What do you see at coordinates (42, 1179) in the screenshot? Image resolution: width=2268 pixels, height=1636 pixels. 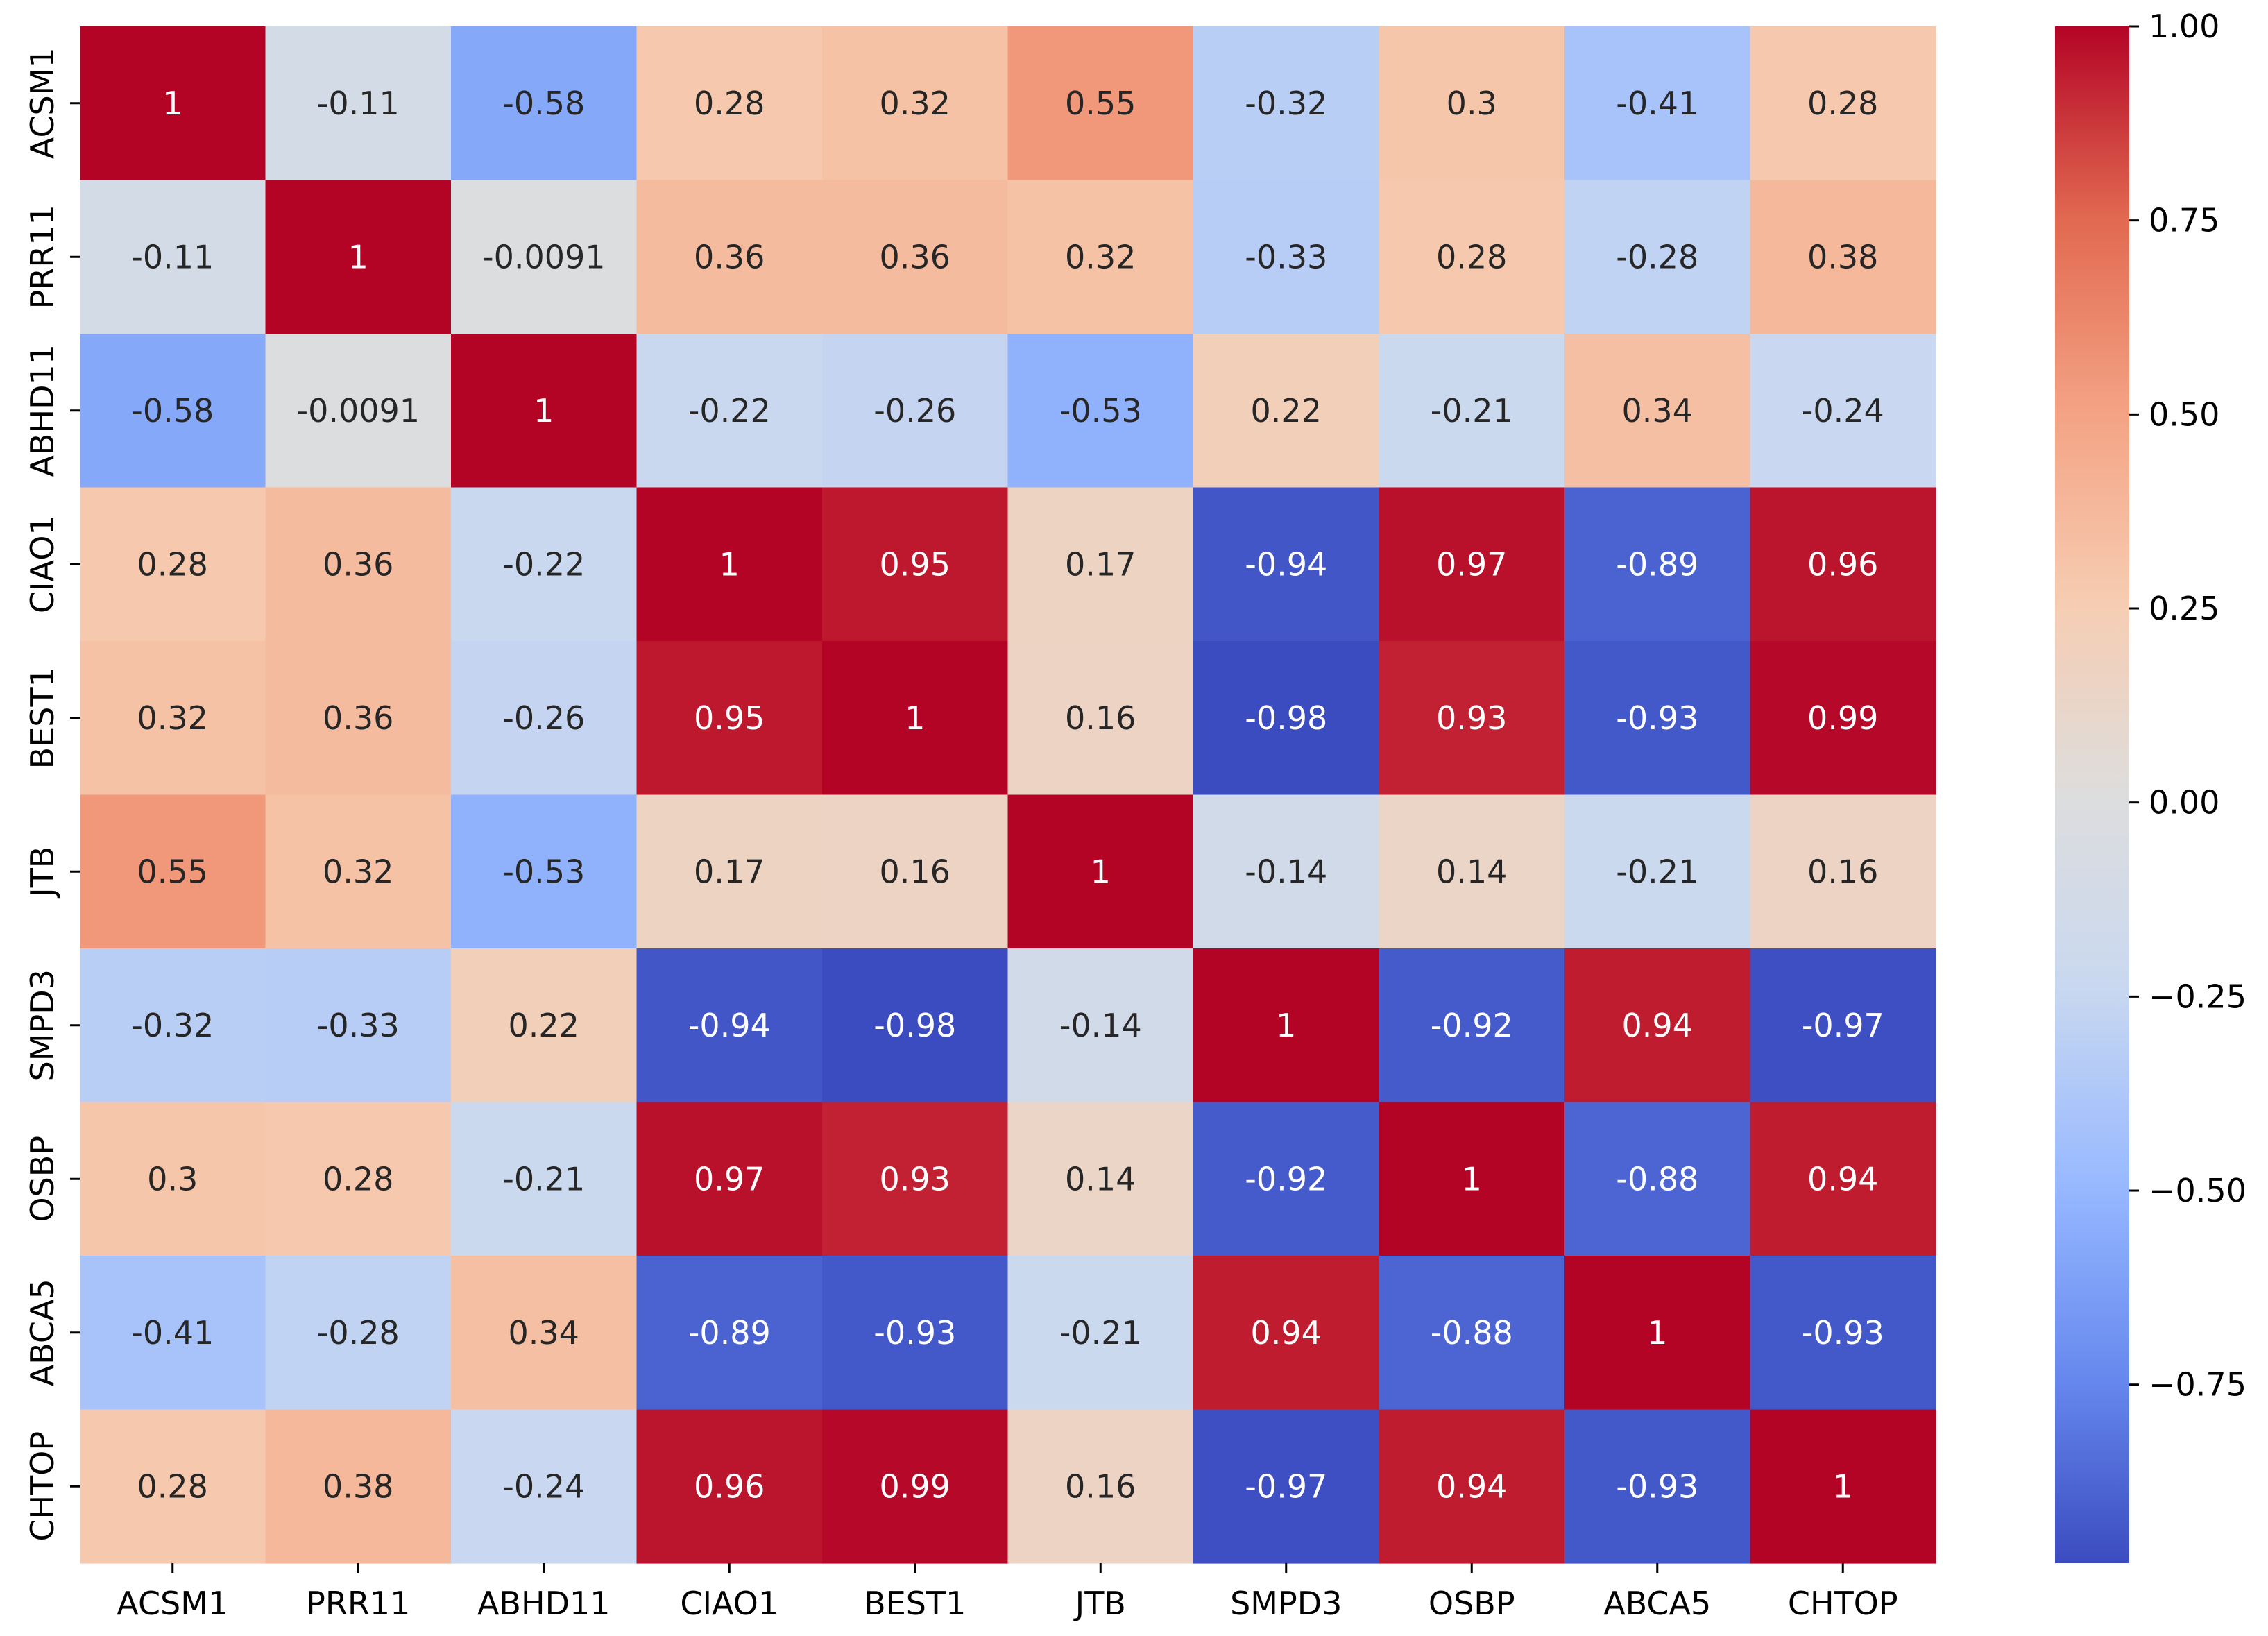 I see `y-tick-label: OSBP` at bounding box center [42, 1179].